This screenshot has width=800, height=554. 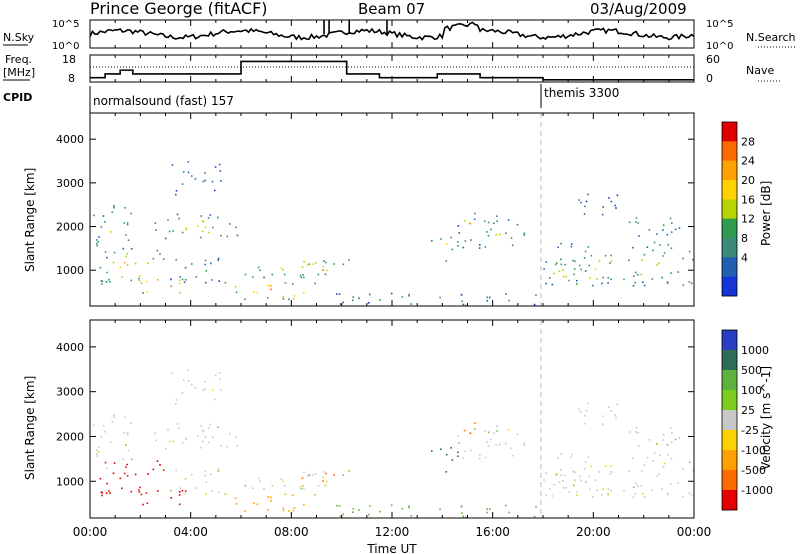 What do you see at coordinates (751, 390) in the screenshot?
I see `velocity-colorbar-tick: 100` at bounding box center [751, 390].